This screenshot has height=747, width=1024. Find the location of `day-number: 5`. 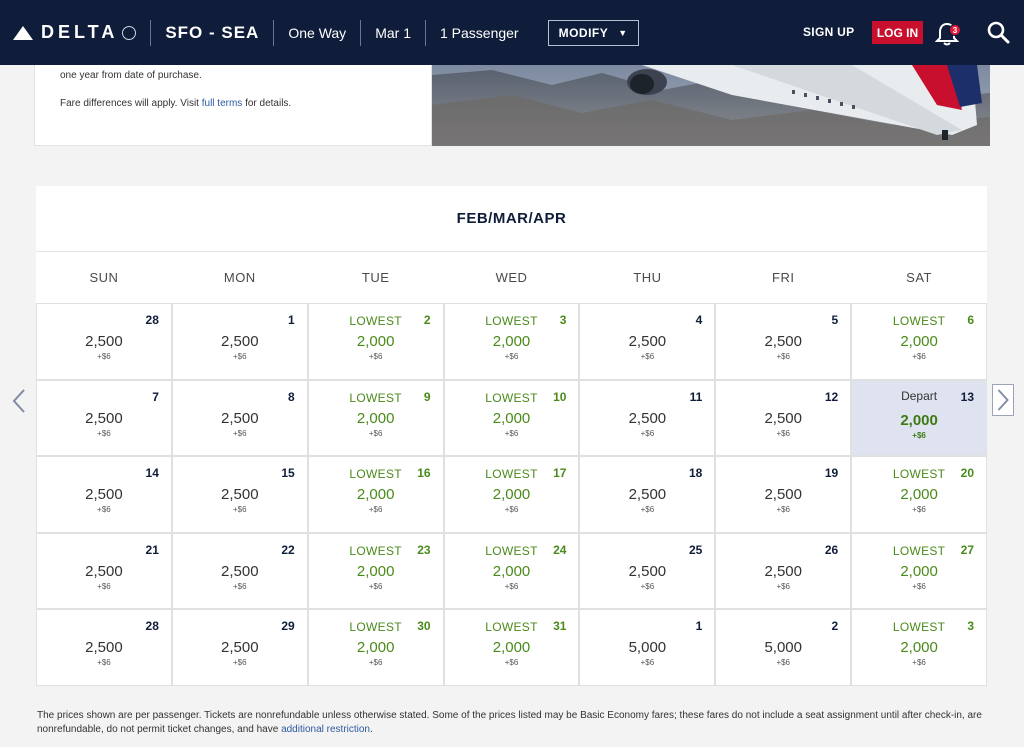

day-number: 5 is located at coordinates (835, 320).